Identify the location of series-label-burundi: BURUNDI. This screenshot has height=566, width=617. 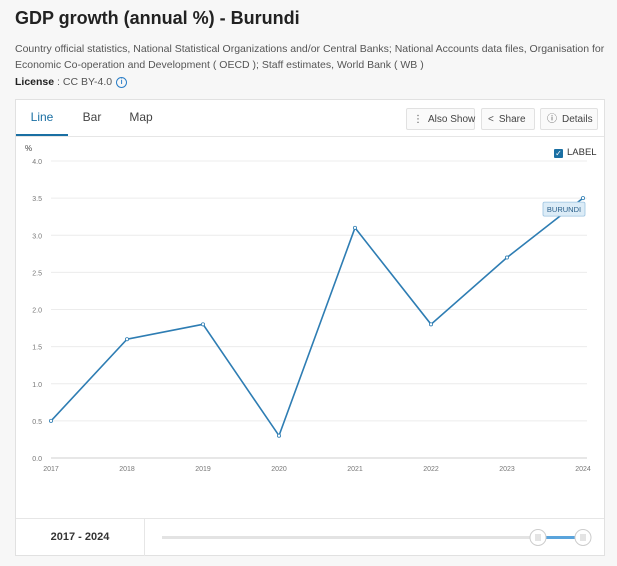
(564, 209).